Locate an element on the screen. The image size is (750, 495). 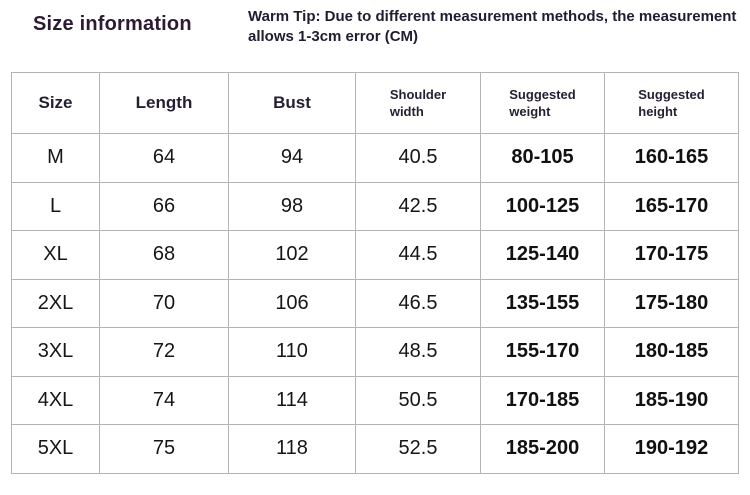
table-cell-length: 74 is located at coordinates (164, 400).